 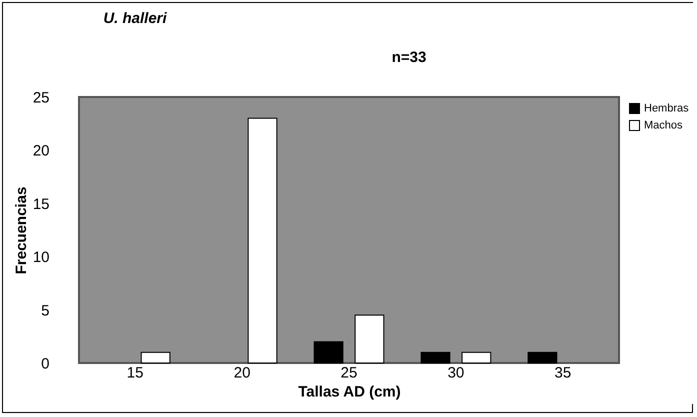 I want to click on y-tick-label: 15, so click(x=41, y=204).